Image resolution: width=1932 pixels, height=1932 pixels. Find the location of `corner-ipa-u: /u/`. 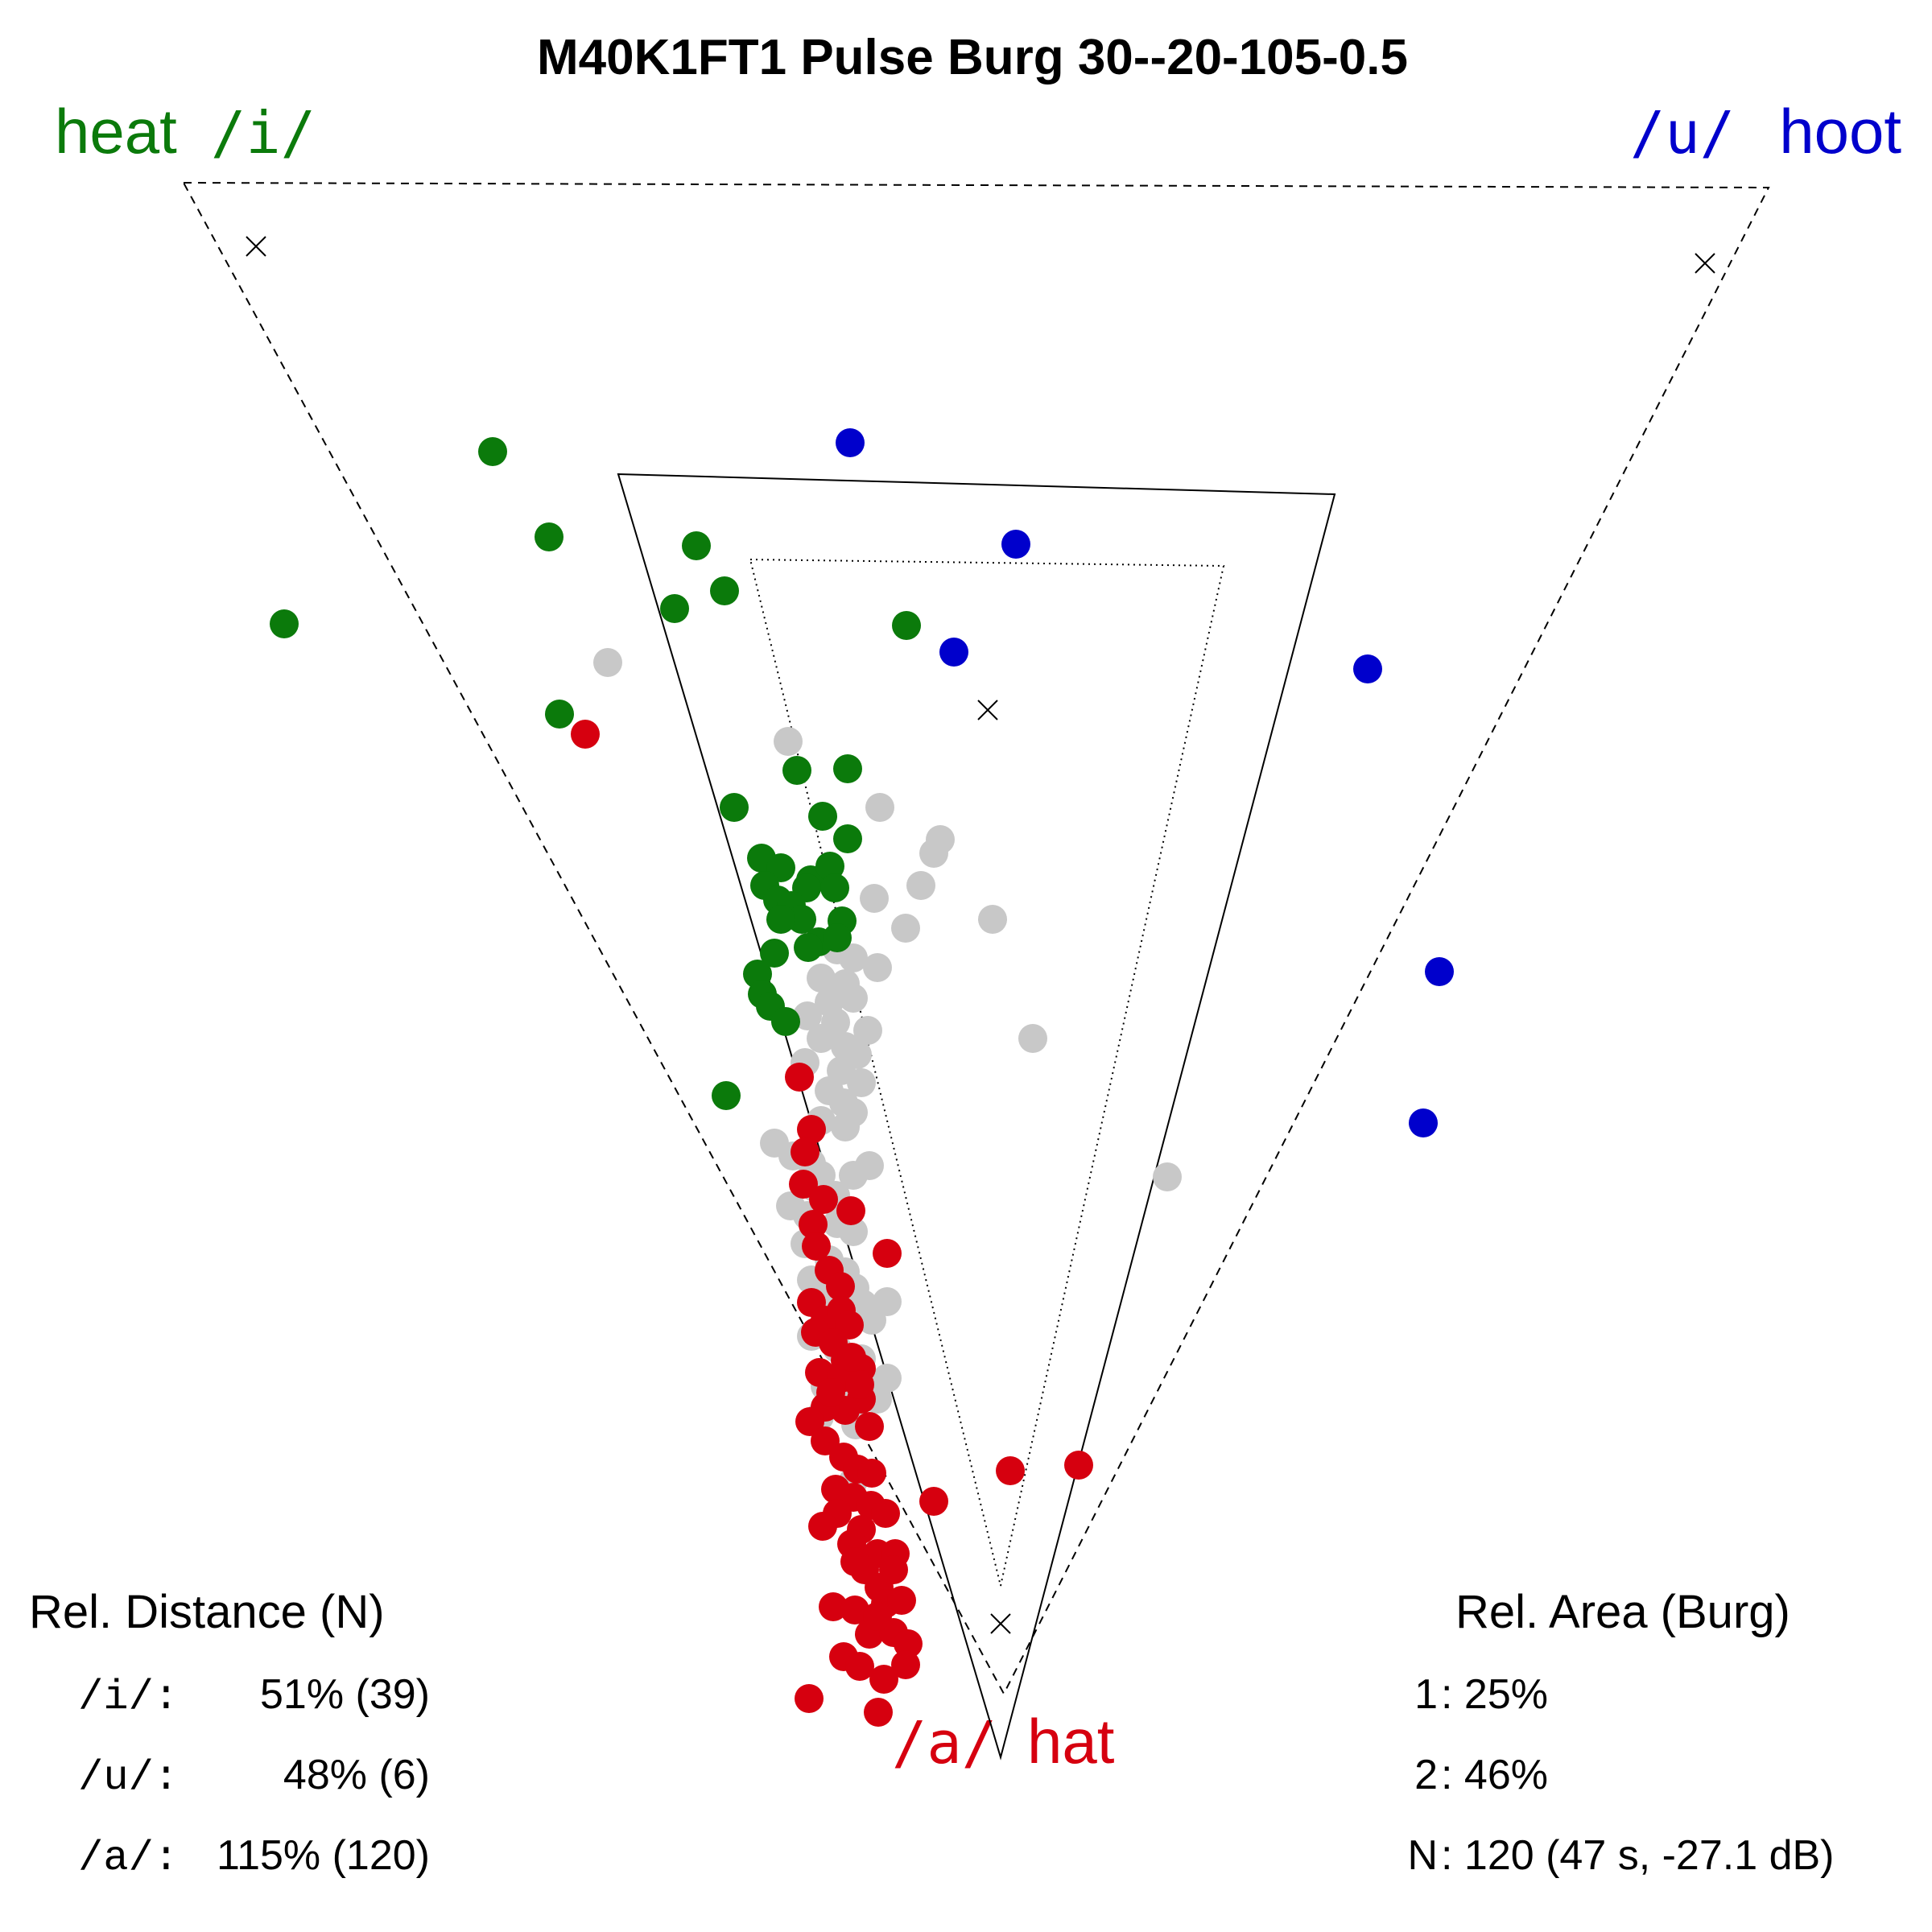

corner-ipa-u: /u/ is located at coordinates (1683, 133).